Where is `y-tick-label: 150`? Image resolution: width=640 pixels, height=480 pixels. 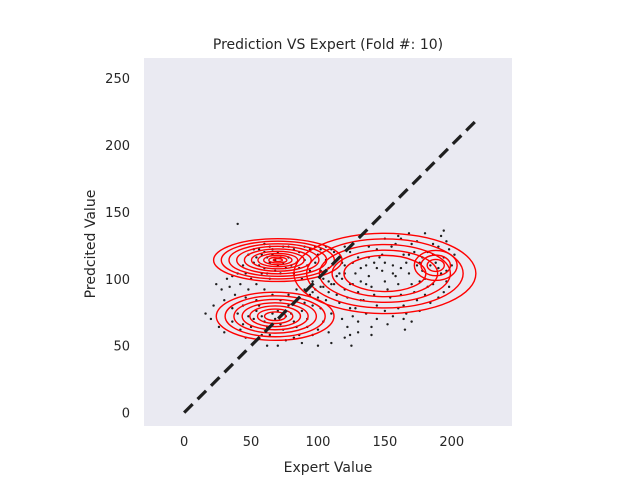 y-tick-label: 150 is located at coordinates (117, 213).